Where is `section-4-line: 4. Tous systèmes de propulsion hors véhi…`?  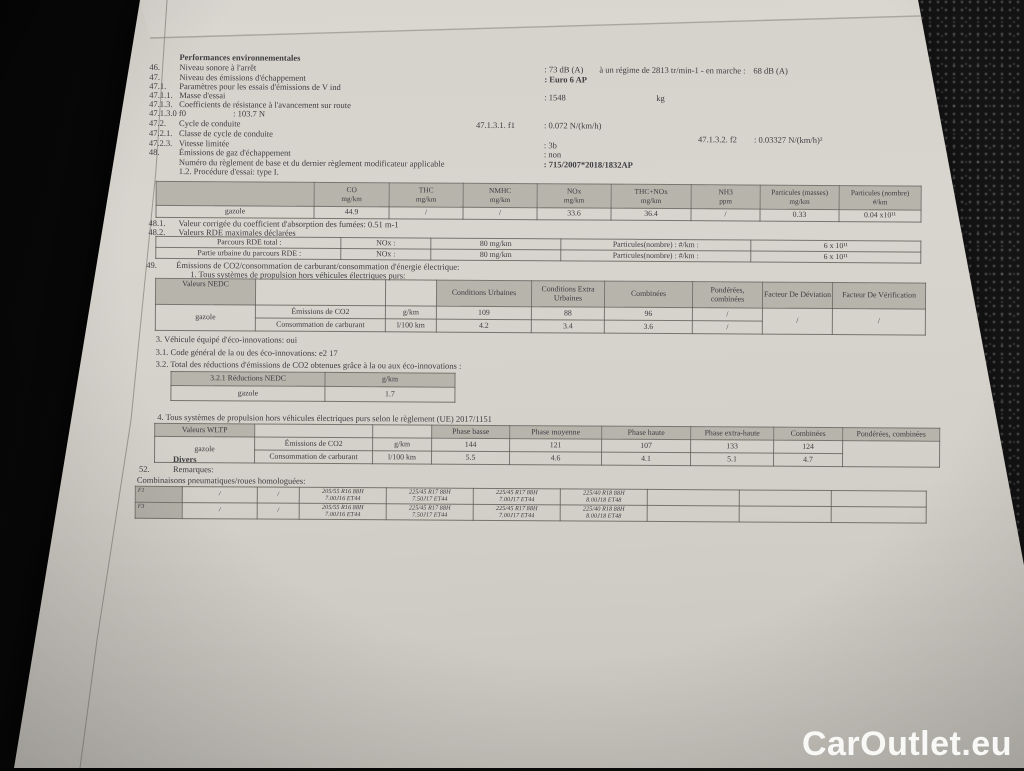
section-4-line: 4. Tous systèmes de propulsion hors véhi… is located at coordinates (324, 417).